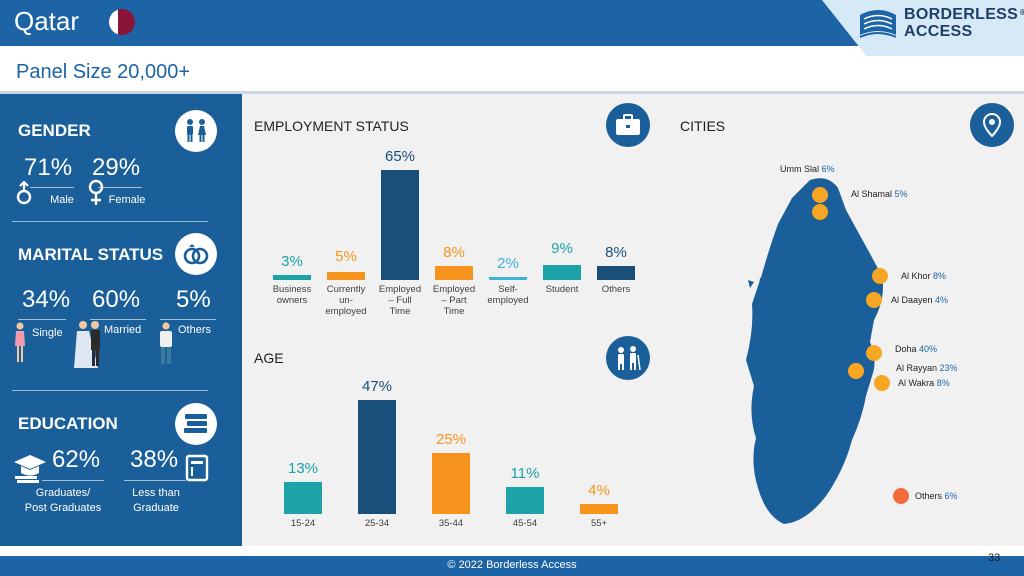 The image size is (1024, 576). I want to click on city-label-others: Others 6%, so click(936, 496).